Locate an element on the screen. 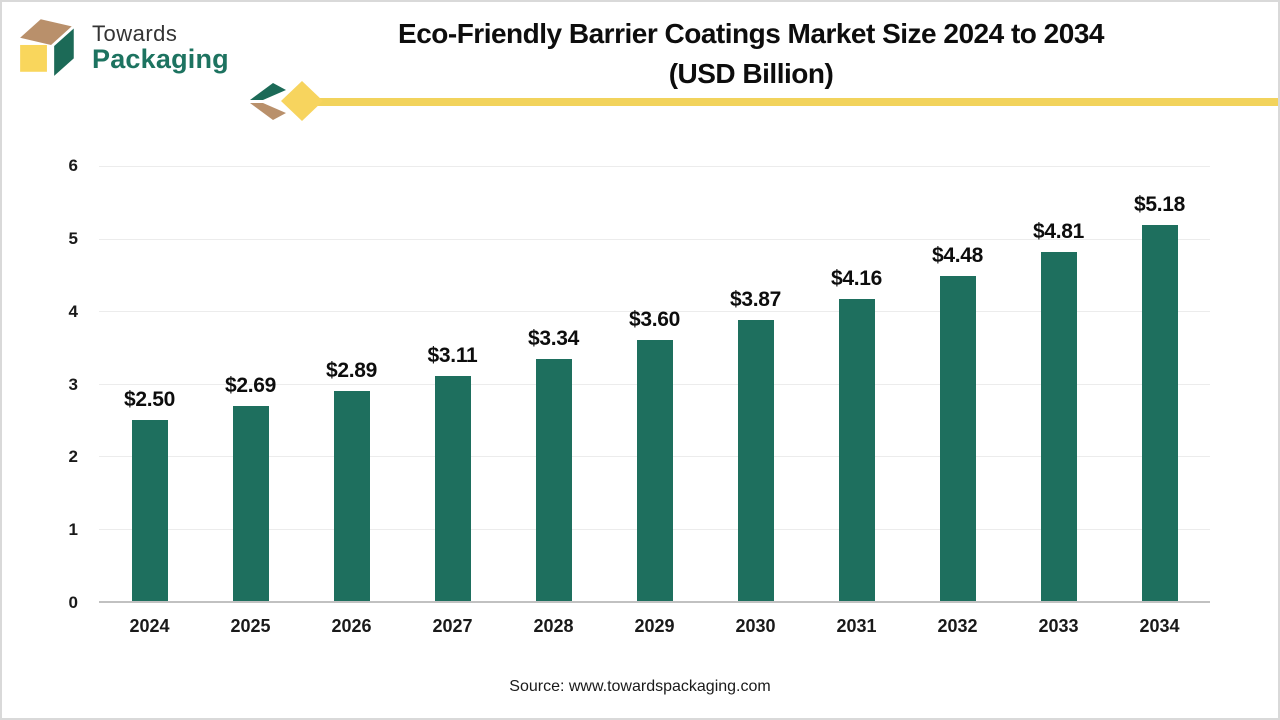 The height and width of the screenshot is (720, 1280). x-tick-label: 2034 is located at coordinates (1159, 626).